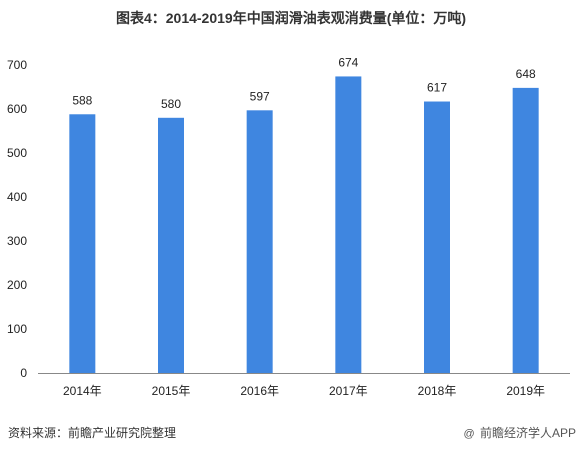 This screenshot has height=453, width=582. Describe the element at coordinates (82, 391) in the screenshot. I see `x-tick-label: 2014年` at that location.